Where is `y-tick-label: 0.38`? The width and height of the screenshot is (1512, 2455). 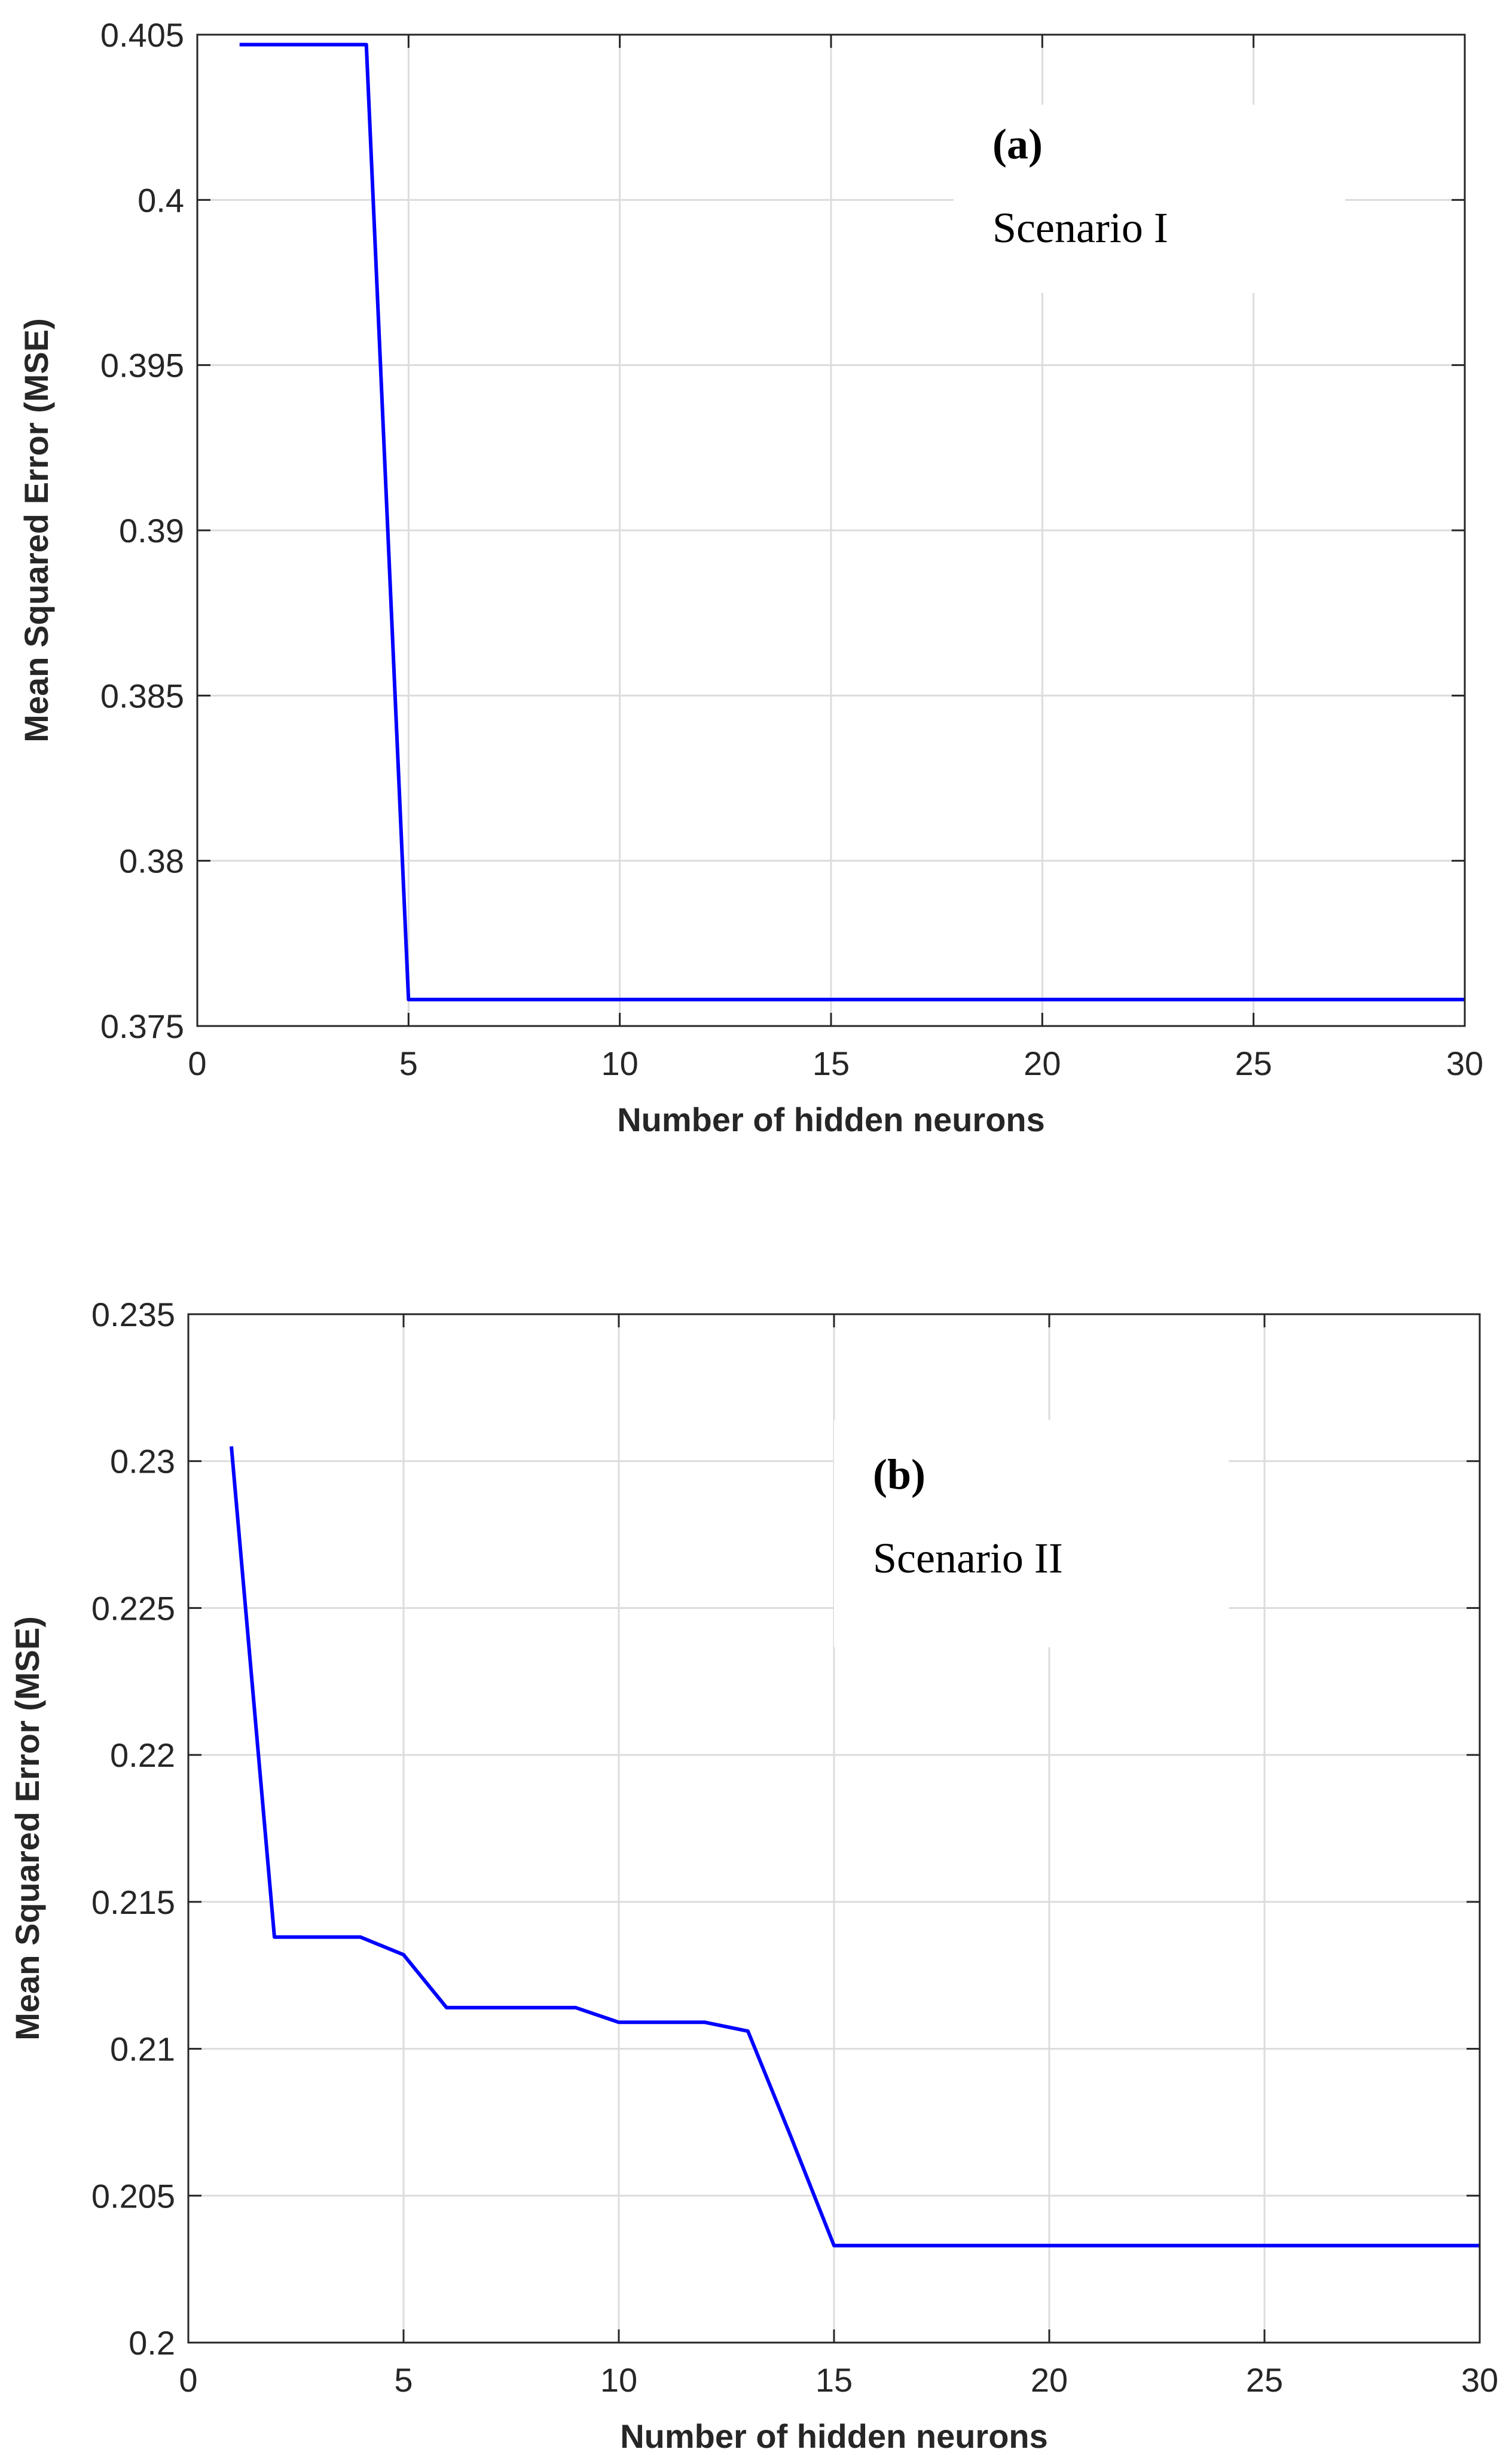
y-tick-label: 0.38 is located at coordinates (151, 861).